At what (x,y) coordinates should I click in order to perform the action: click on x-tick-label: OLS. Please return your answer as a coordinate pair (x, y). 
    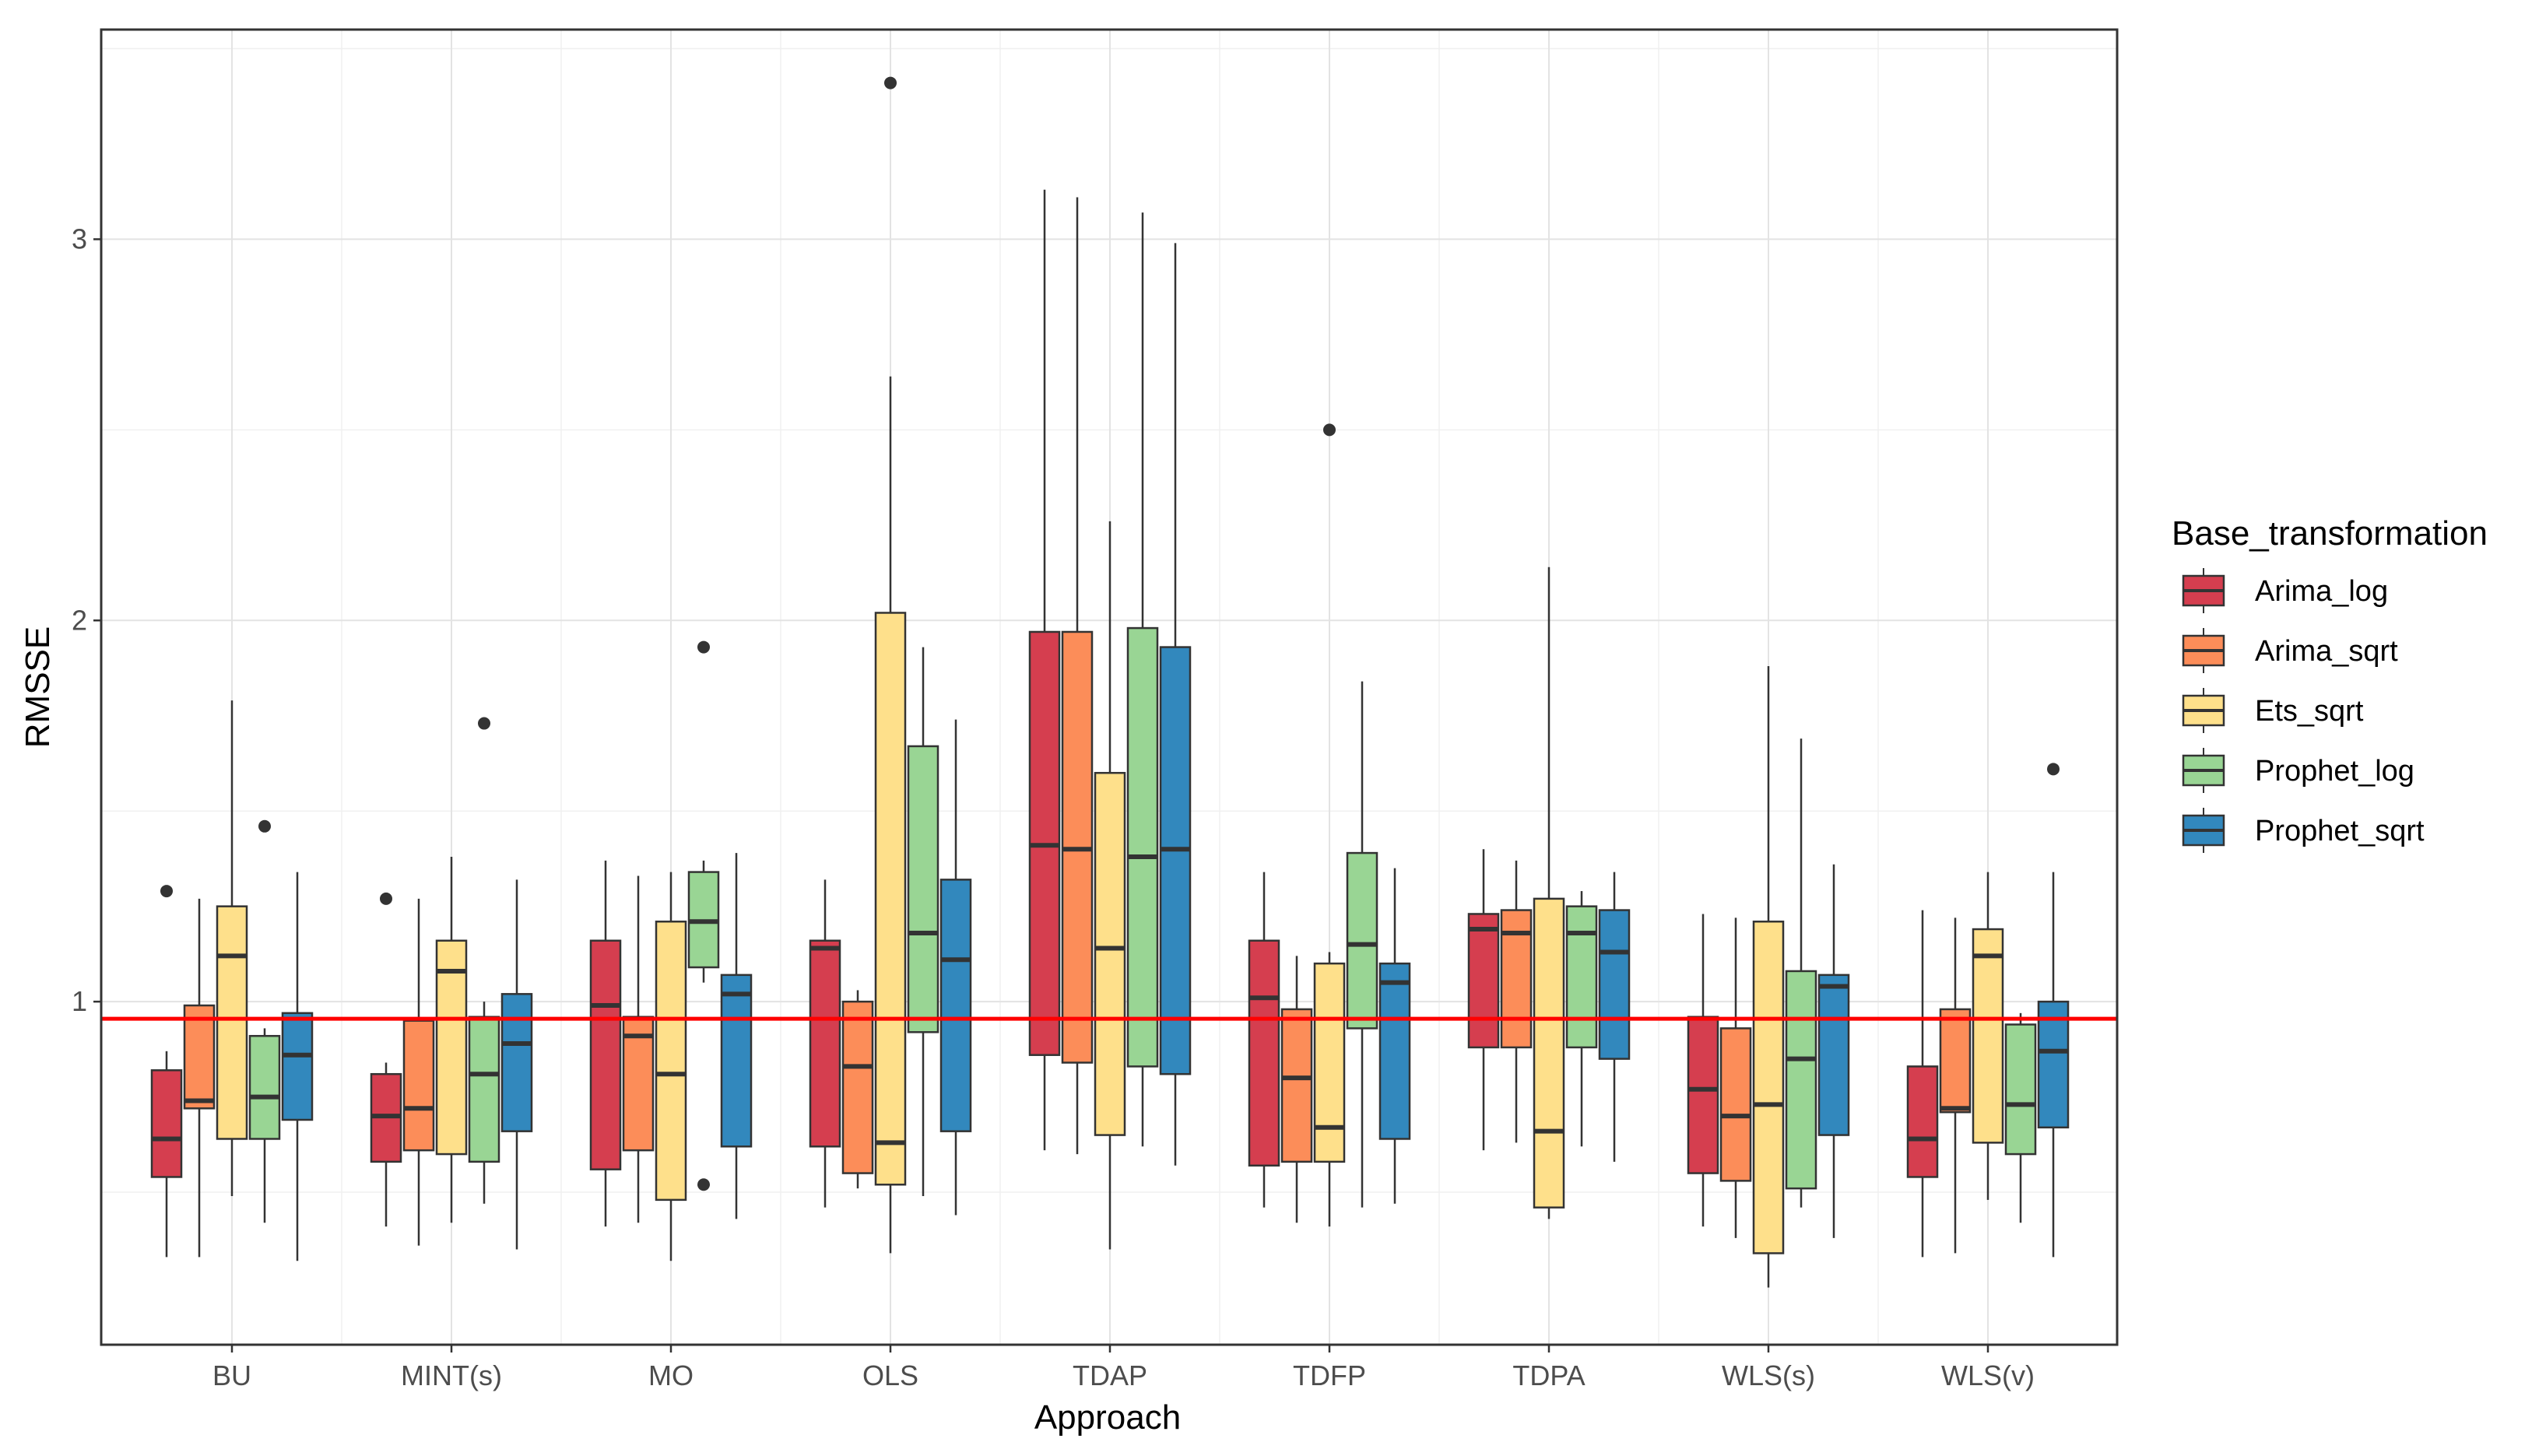
    Looking at the image, I should click on (890, 1376).